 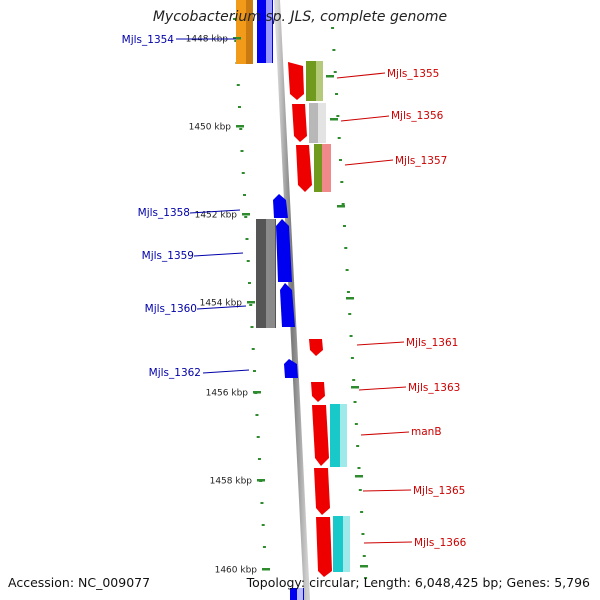 What do you see at coordinates (231, 482) in the screenshot?
I see `scale-tick-label: 1458 kbp` at bounding box center [231, 482].